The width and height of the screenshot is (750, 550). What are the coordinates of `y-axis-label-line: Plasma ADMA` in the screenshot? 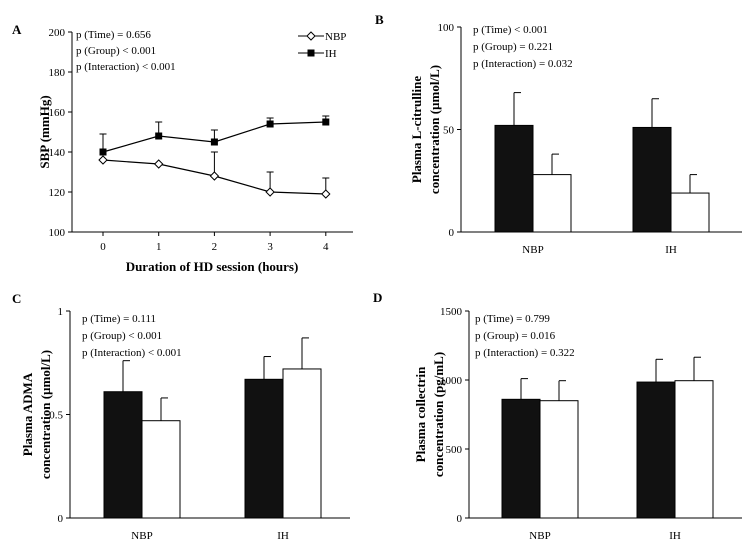 It's located at (27, 414).